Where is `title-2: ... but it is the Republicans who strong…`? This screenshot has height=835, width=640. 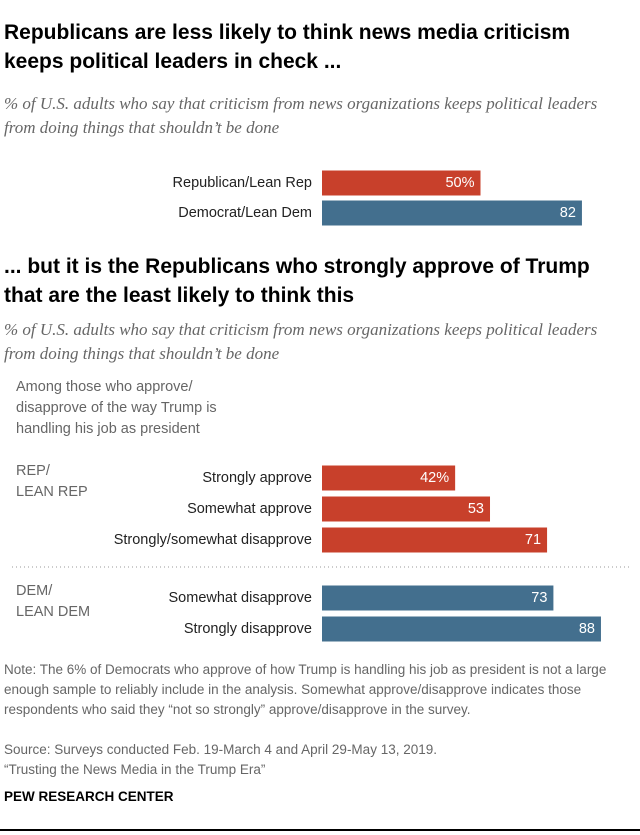 title-2: ... but it is the Republicans who strong… is located at coordinates (297, 281).